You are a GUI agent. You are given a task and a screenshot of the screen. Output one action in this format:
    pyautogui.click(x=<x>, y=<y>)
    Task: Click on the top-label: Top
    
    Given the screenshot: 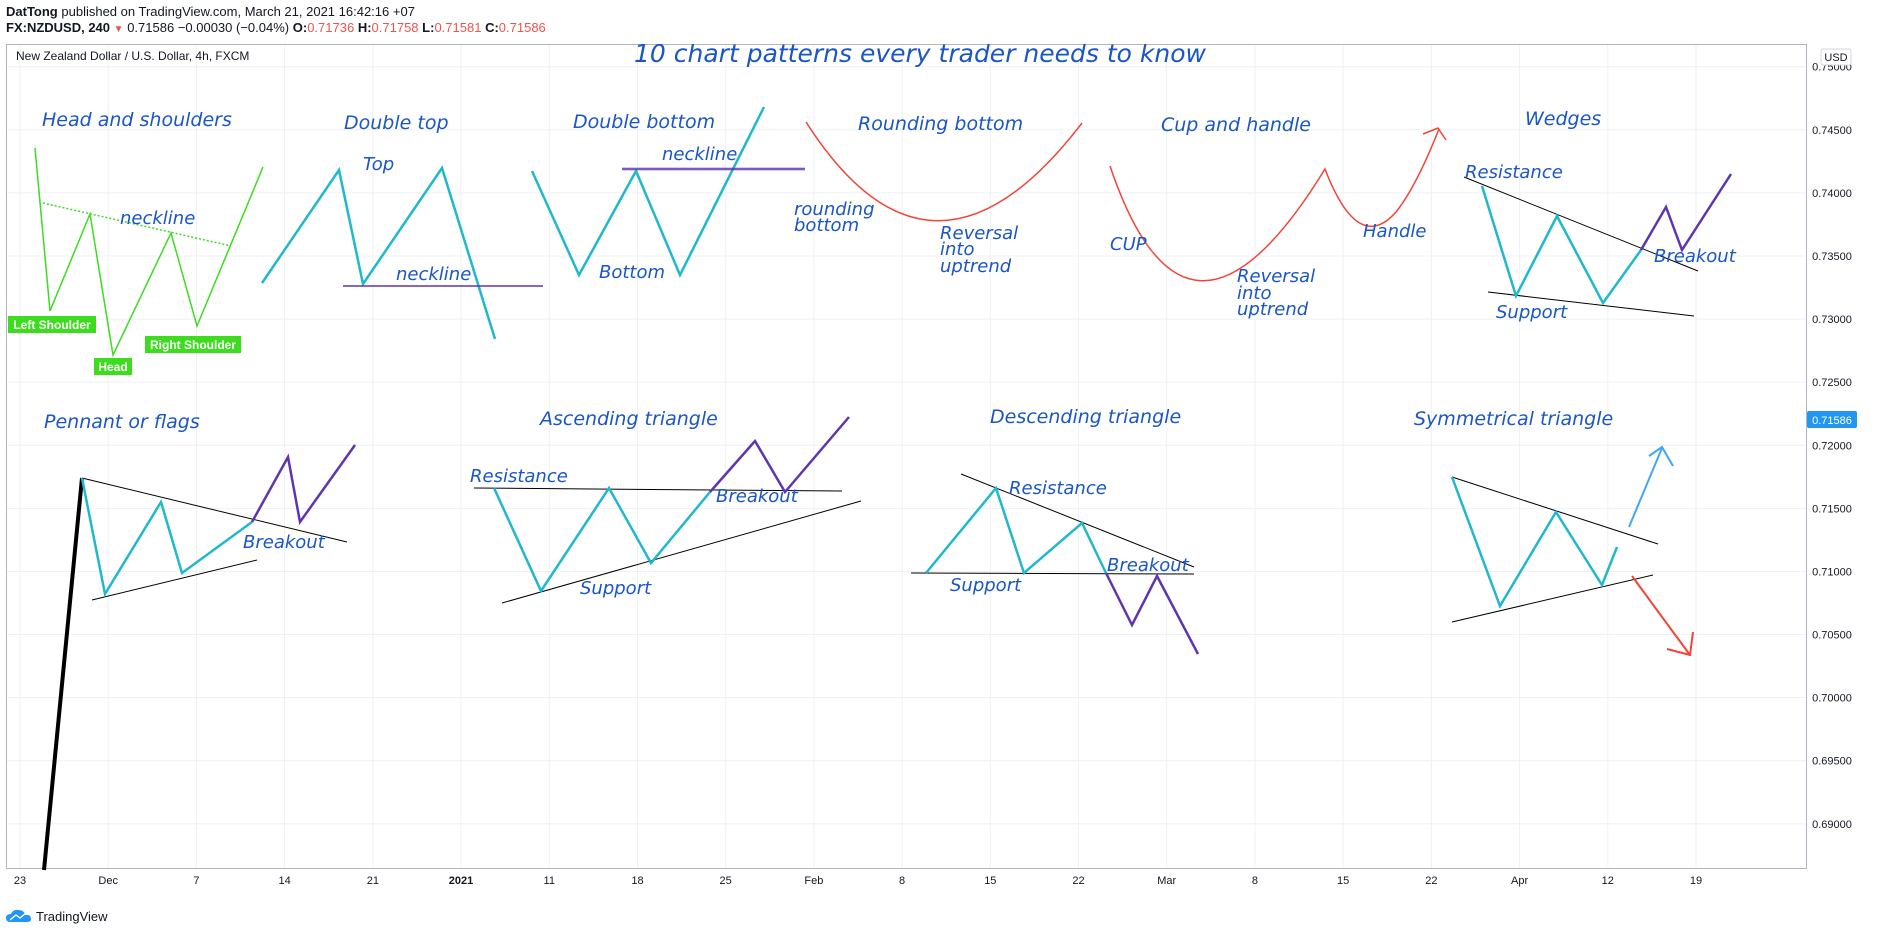 What is the action you would take?
    pyautogui.click(x=378, y=164)
    